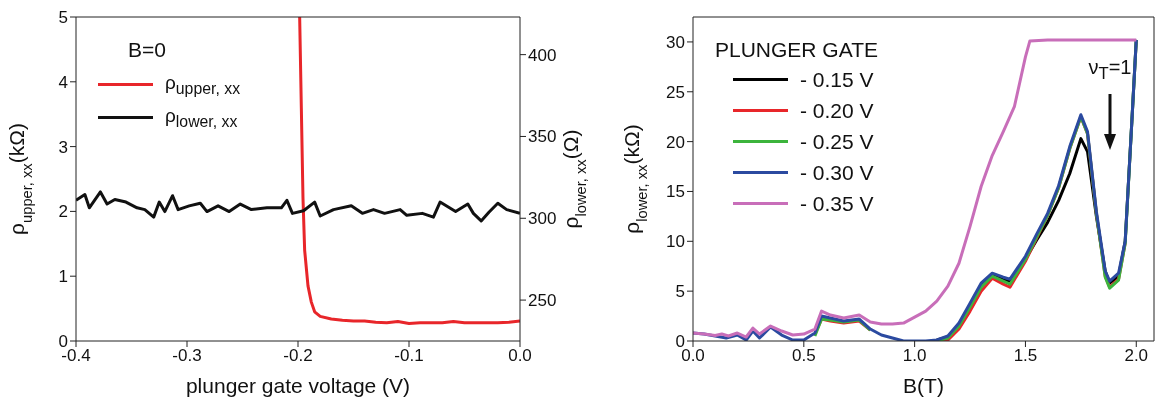  Describe the element at coordinates (837, 172) in the screenshot. I see `legend-label: - 0.30 V` at that location.